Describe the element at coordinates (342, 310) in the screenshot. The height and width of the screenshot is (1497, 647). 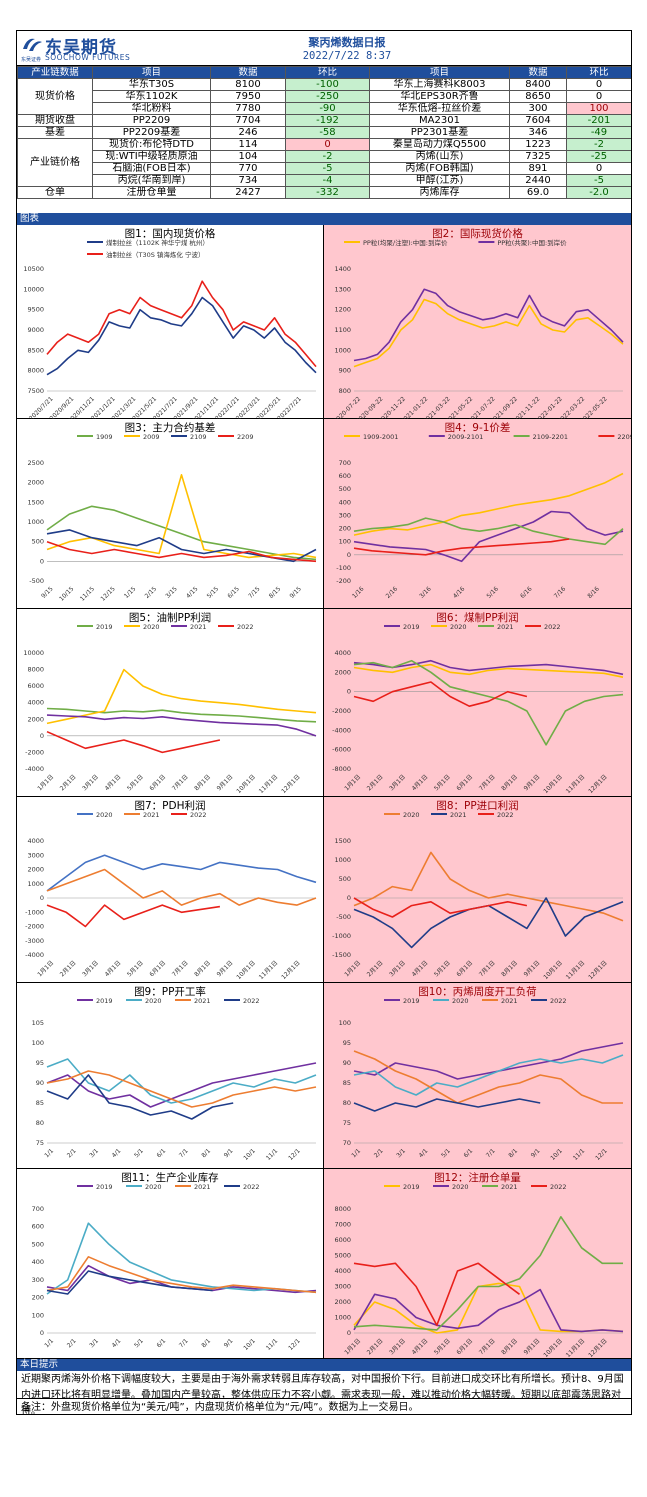
I see `y-tick-label: 1200` at that location.